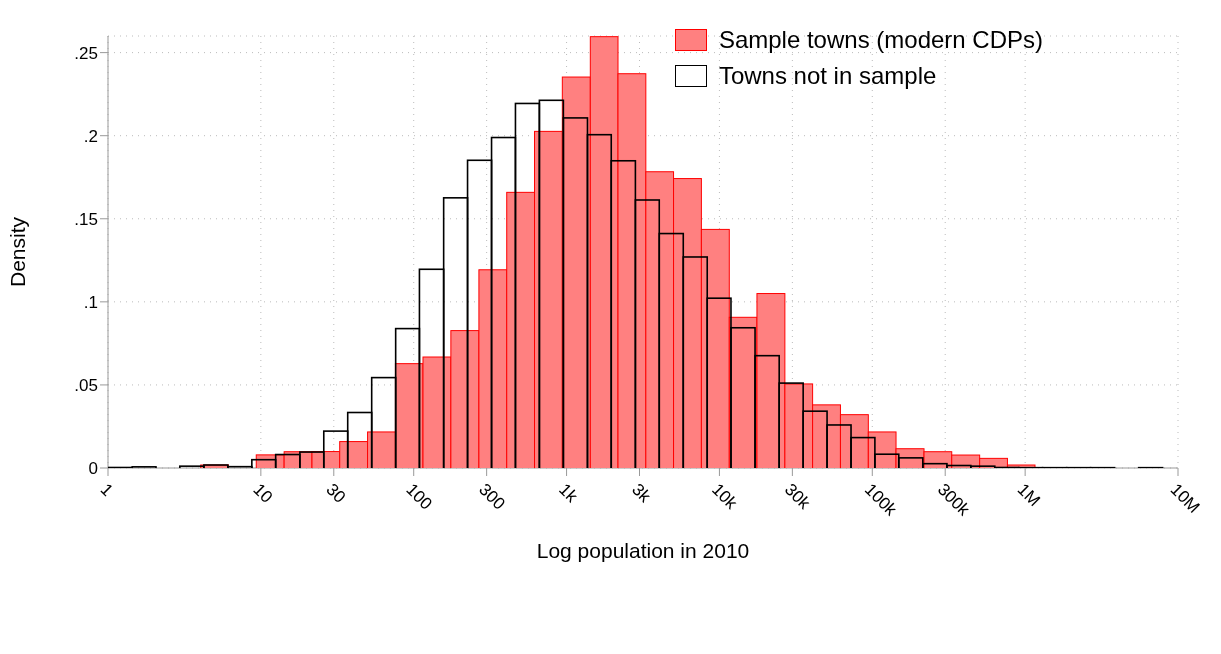 This screenshot has width=1221, height=654. I want to click on x-tick-label: 10k, so click(725, 496).